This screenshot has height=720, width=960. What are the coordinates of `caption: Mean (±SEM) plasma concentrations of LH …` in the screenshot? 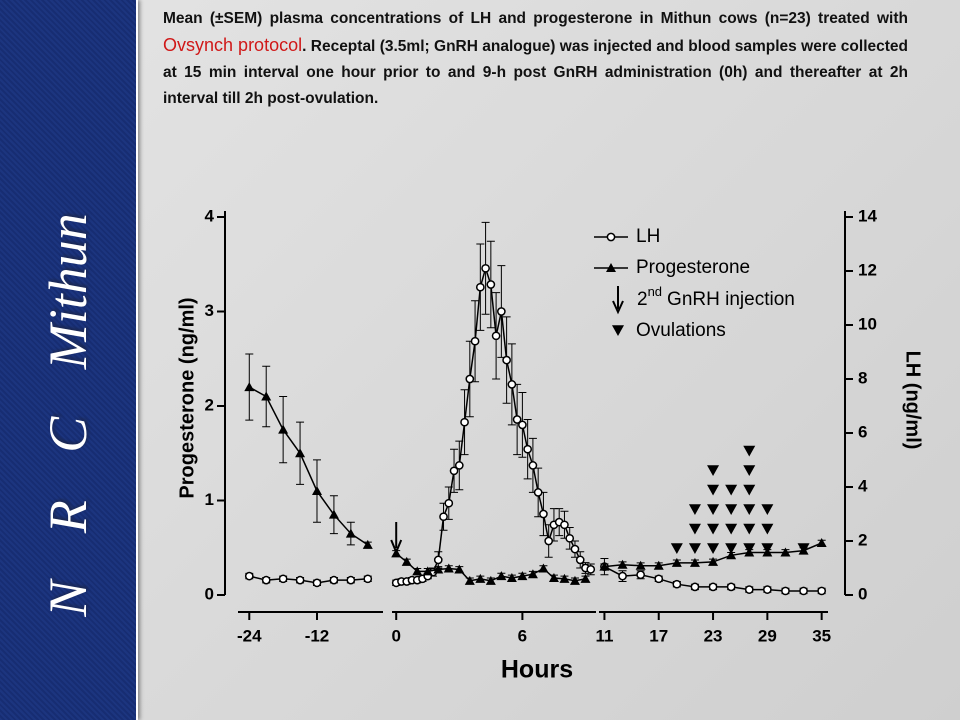 It's located at (535, 59).